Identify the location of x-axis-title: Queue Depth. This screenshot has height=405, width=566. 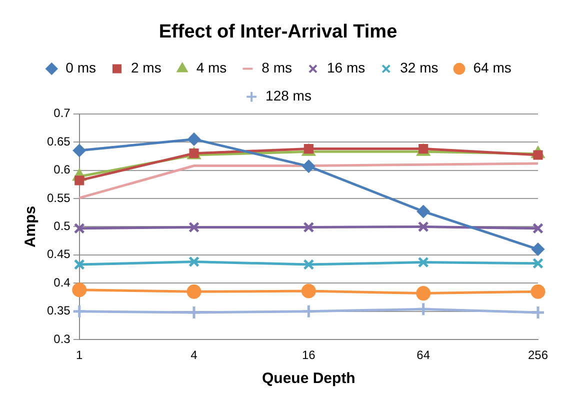
(309, 379).